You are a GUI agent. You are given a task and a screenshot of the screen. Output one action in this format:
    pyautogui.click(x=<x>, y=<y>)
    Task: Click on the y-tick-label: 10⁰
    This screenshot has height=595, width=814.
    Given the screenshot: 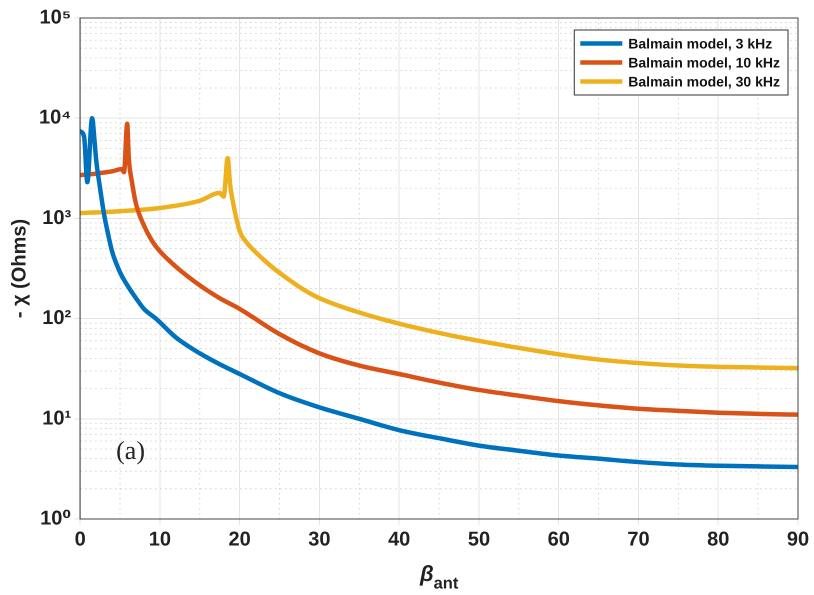 What is the action you would take?
    pyautogui.click(x=56, y=519)
    